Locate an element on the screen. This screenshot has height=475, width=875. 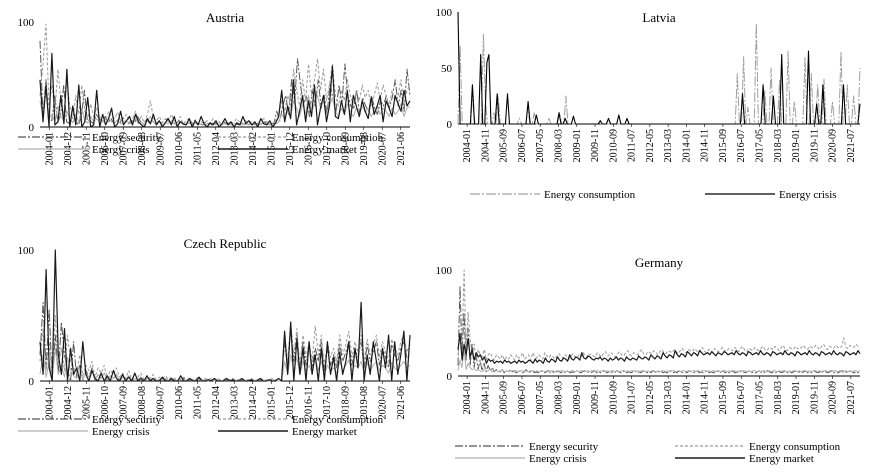
y-tick-label: 50 is located at coordinates (447, 69).